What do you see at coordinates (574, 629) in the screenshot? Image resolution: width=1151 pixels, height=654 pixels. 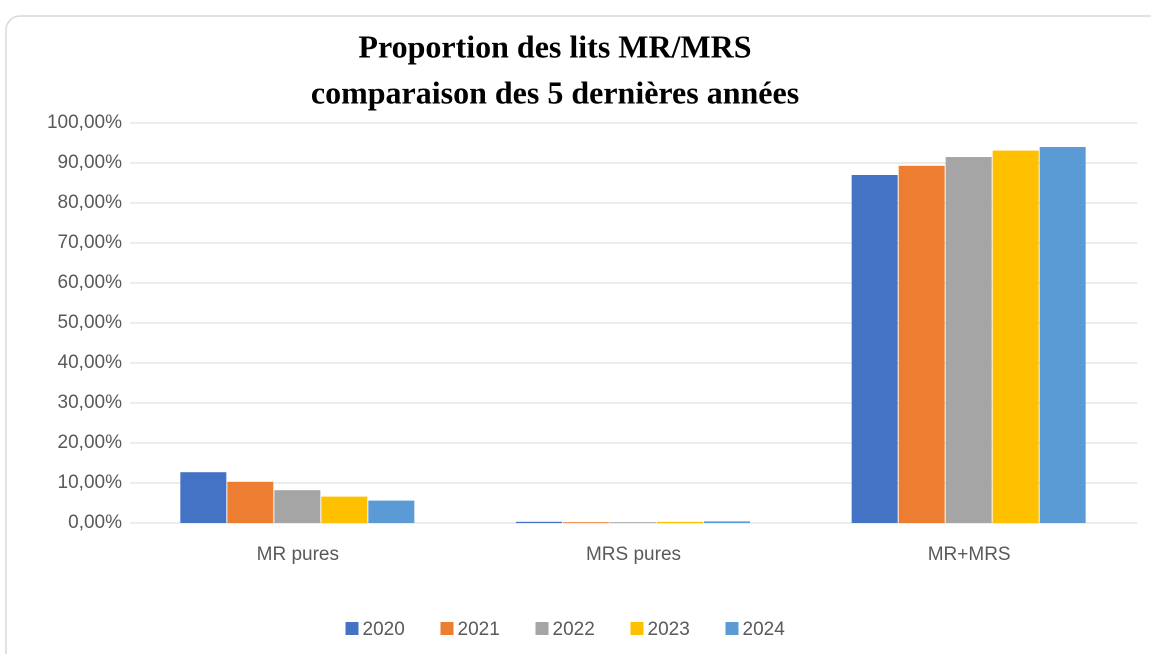 I see `legend-label: 2022` at bounding box center [574, 629].